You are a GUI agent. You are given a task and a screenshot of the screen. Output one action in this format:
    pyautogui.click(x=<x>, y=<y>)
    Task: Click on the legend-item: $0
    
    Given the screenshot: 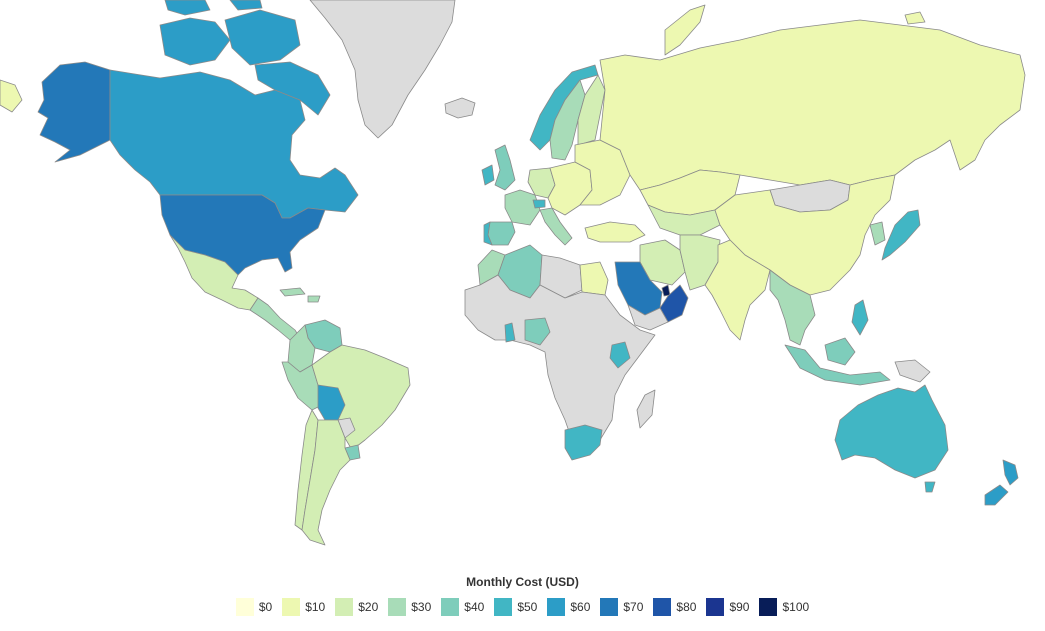 What is the action you would take?
    pyautogui.click(x=254, y=607)
    